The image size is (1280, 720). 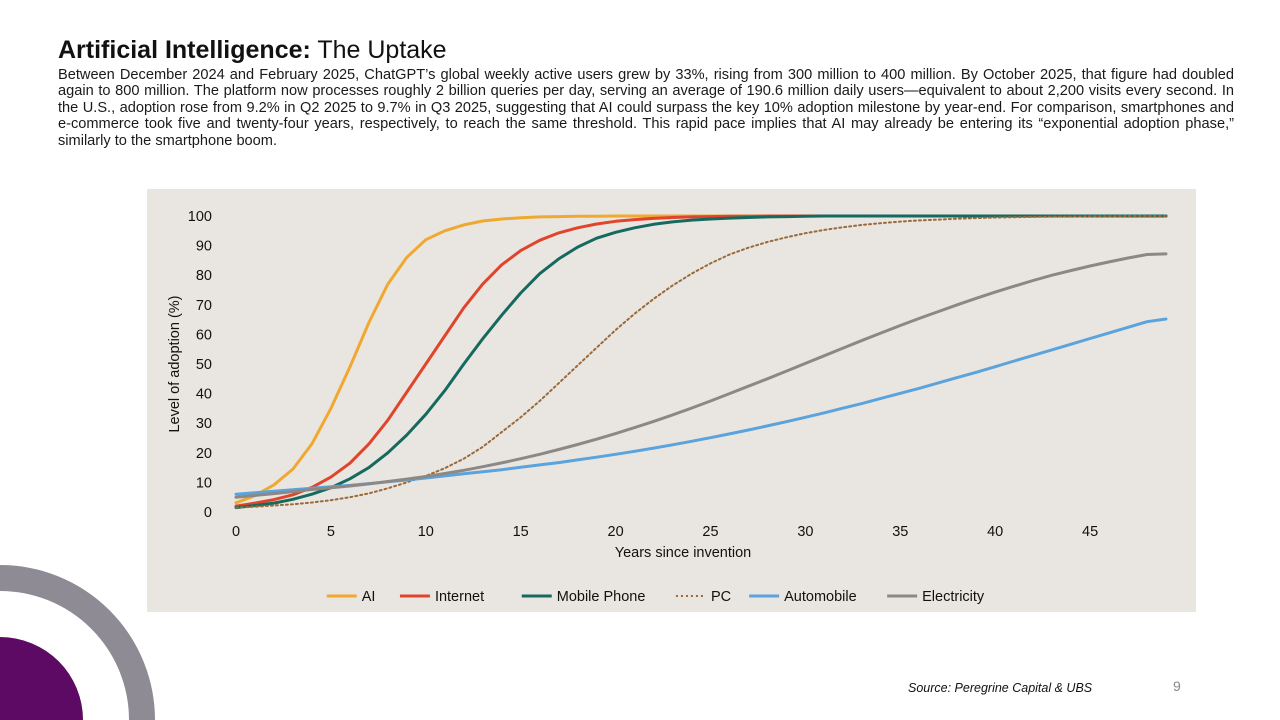 What do you see at coordinates (601, 597) in the screenshot?
I see `legend-label-mobile-phone: Mobile Phone` at bounding box center [601, 597].